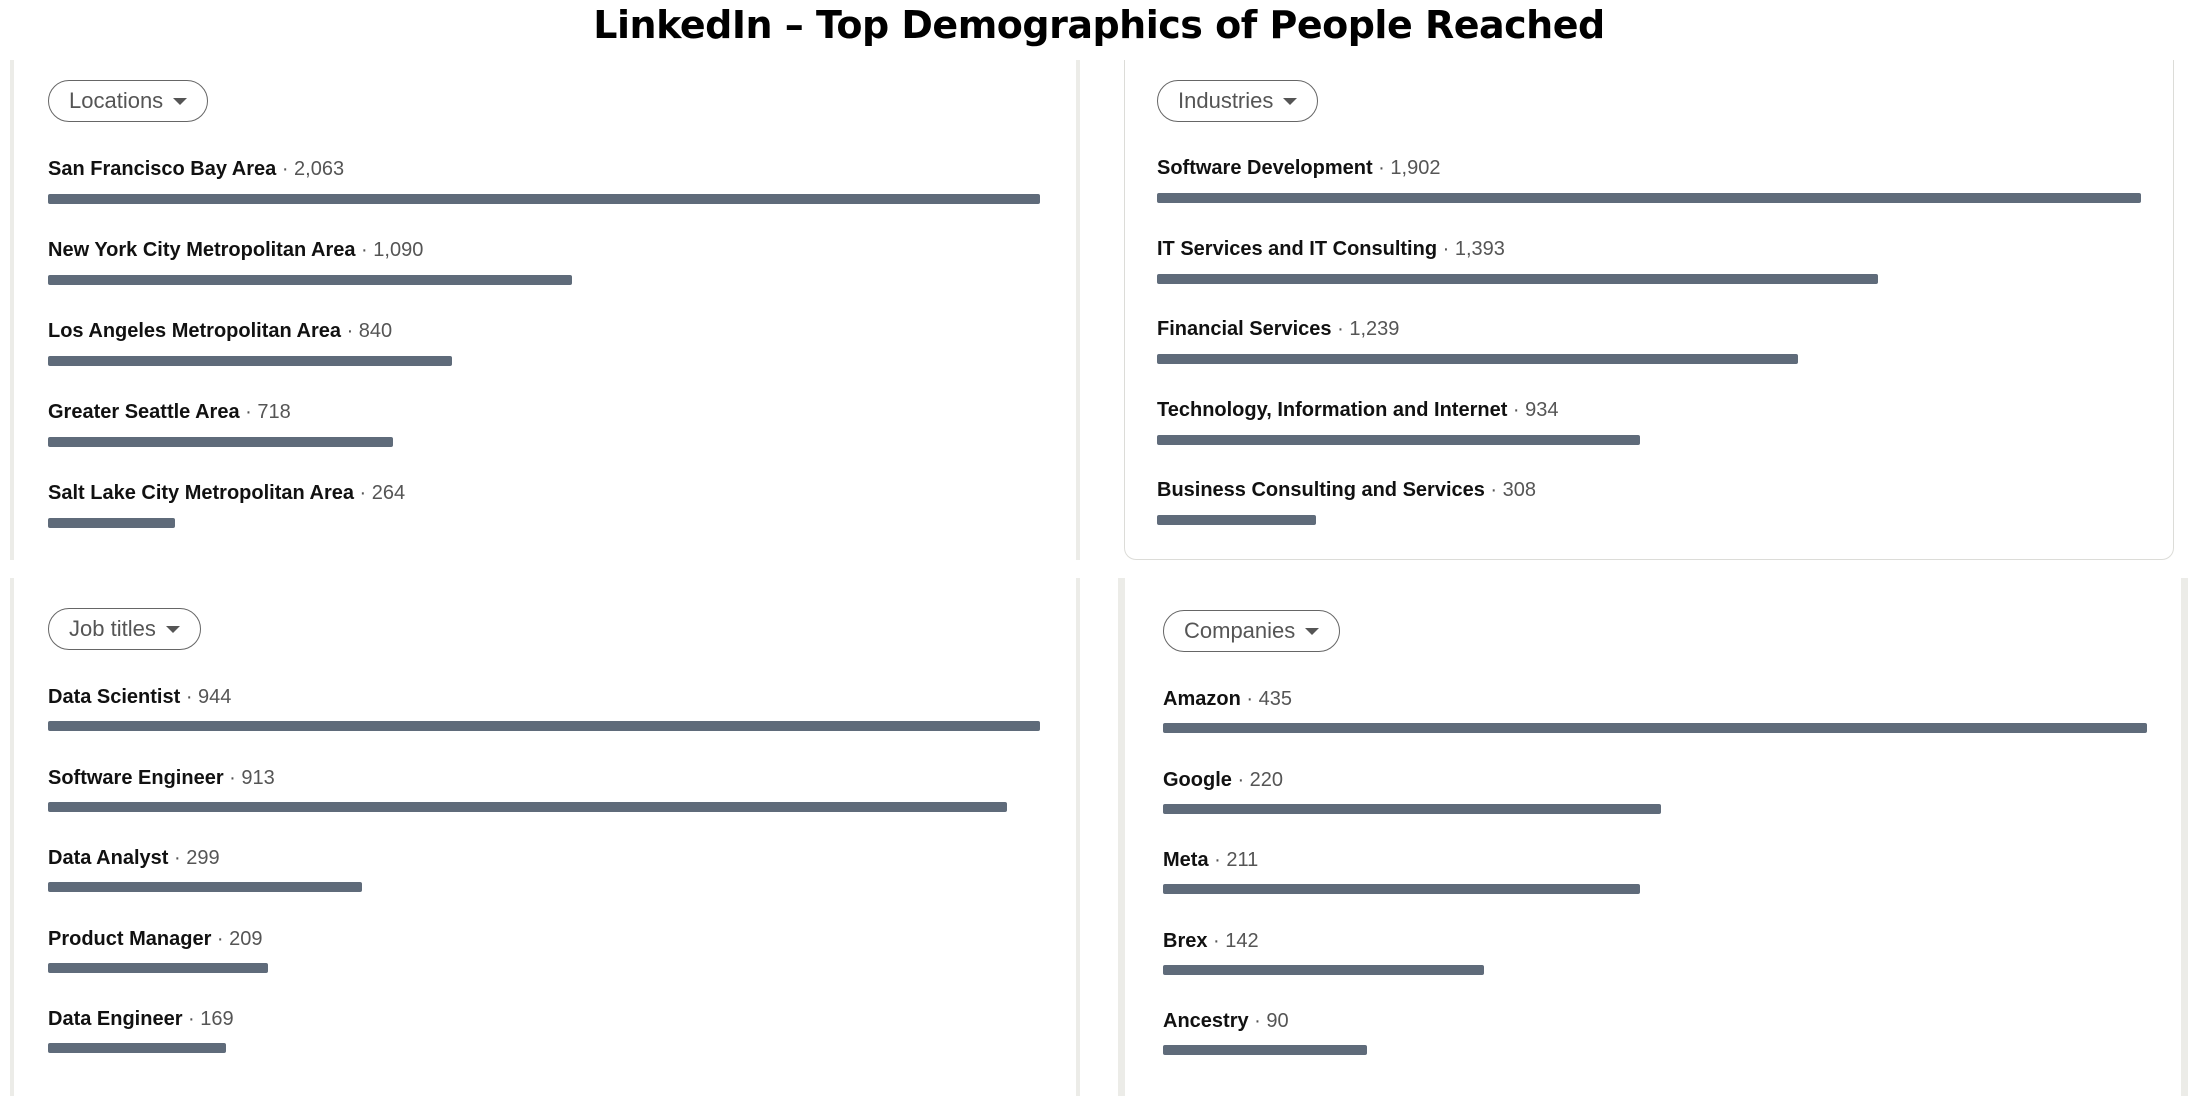  What do you see at coordinates (375, 331) in the screenshot?
I see `value-label: 840` at bounding box center [375, 331].